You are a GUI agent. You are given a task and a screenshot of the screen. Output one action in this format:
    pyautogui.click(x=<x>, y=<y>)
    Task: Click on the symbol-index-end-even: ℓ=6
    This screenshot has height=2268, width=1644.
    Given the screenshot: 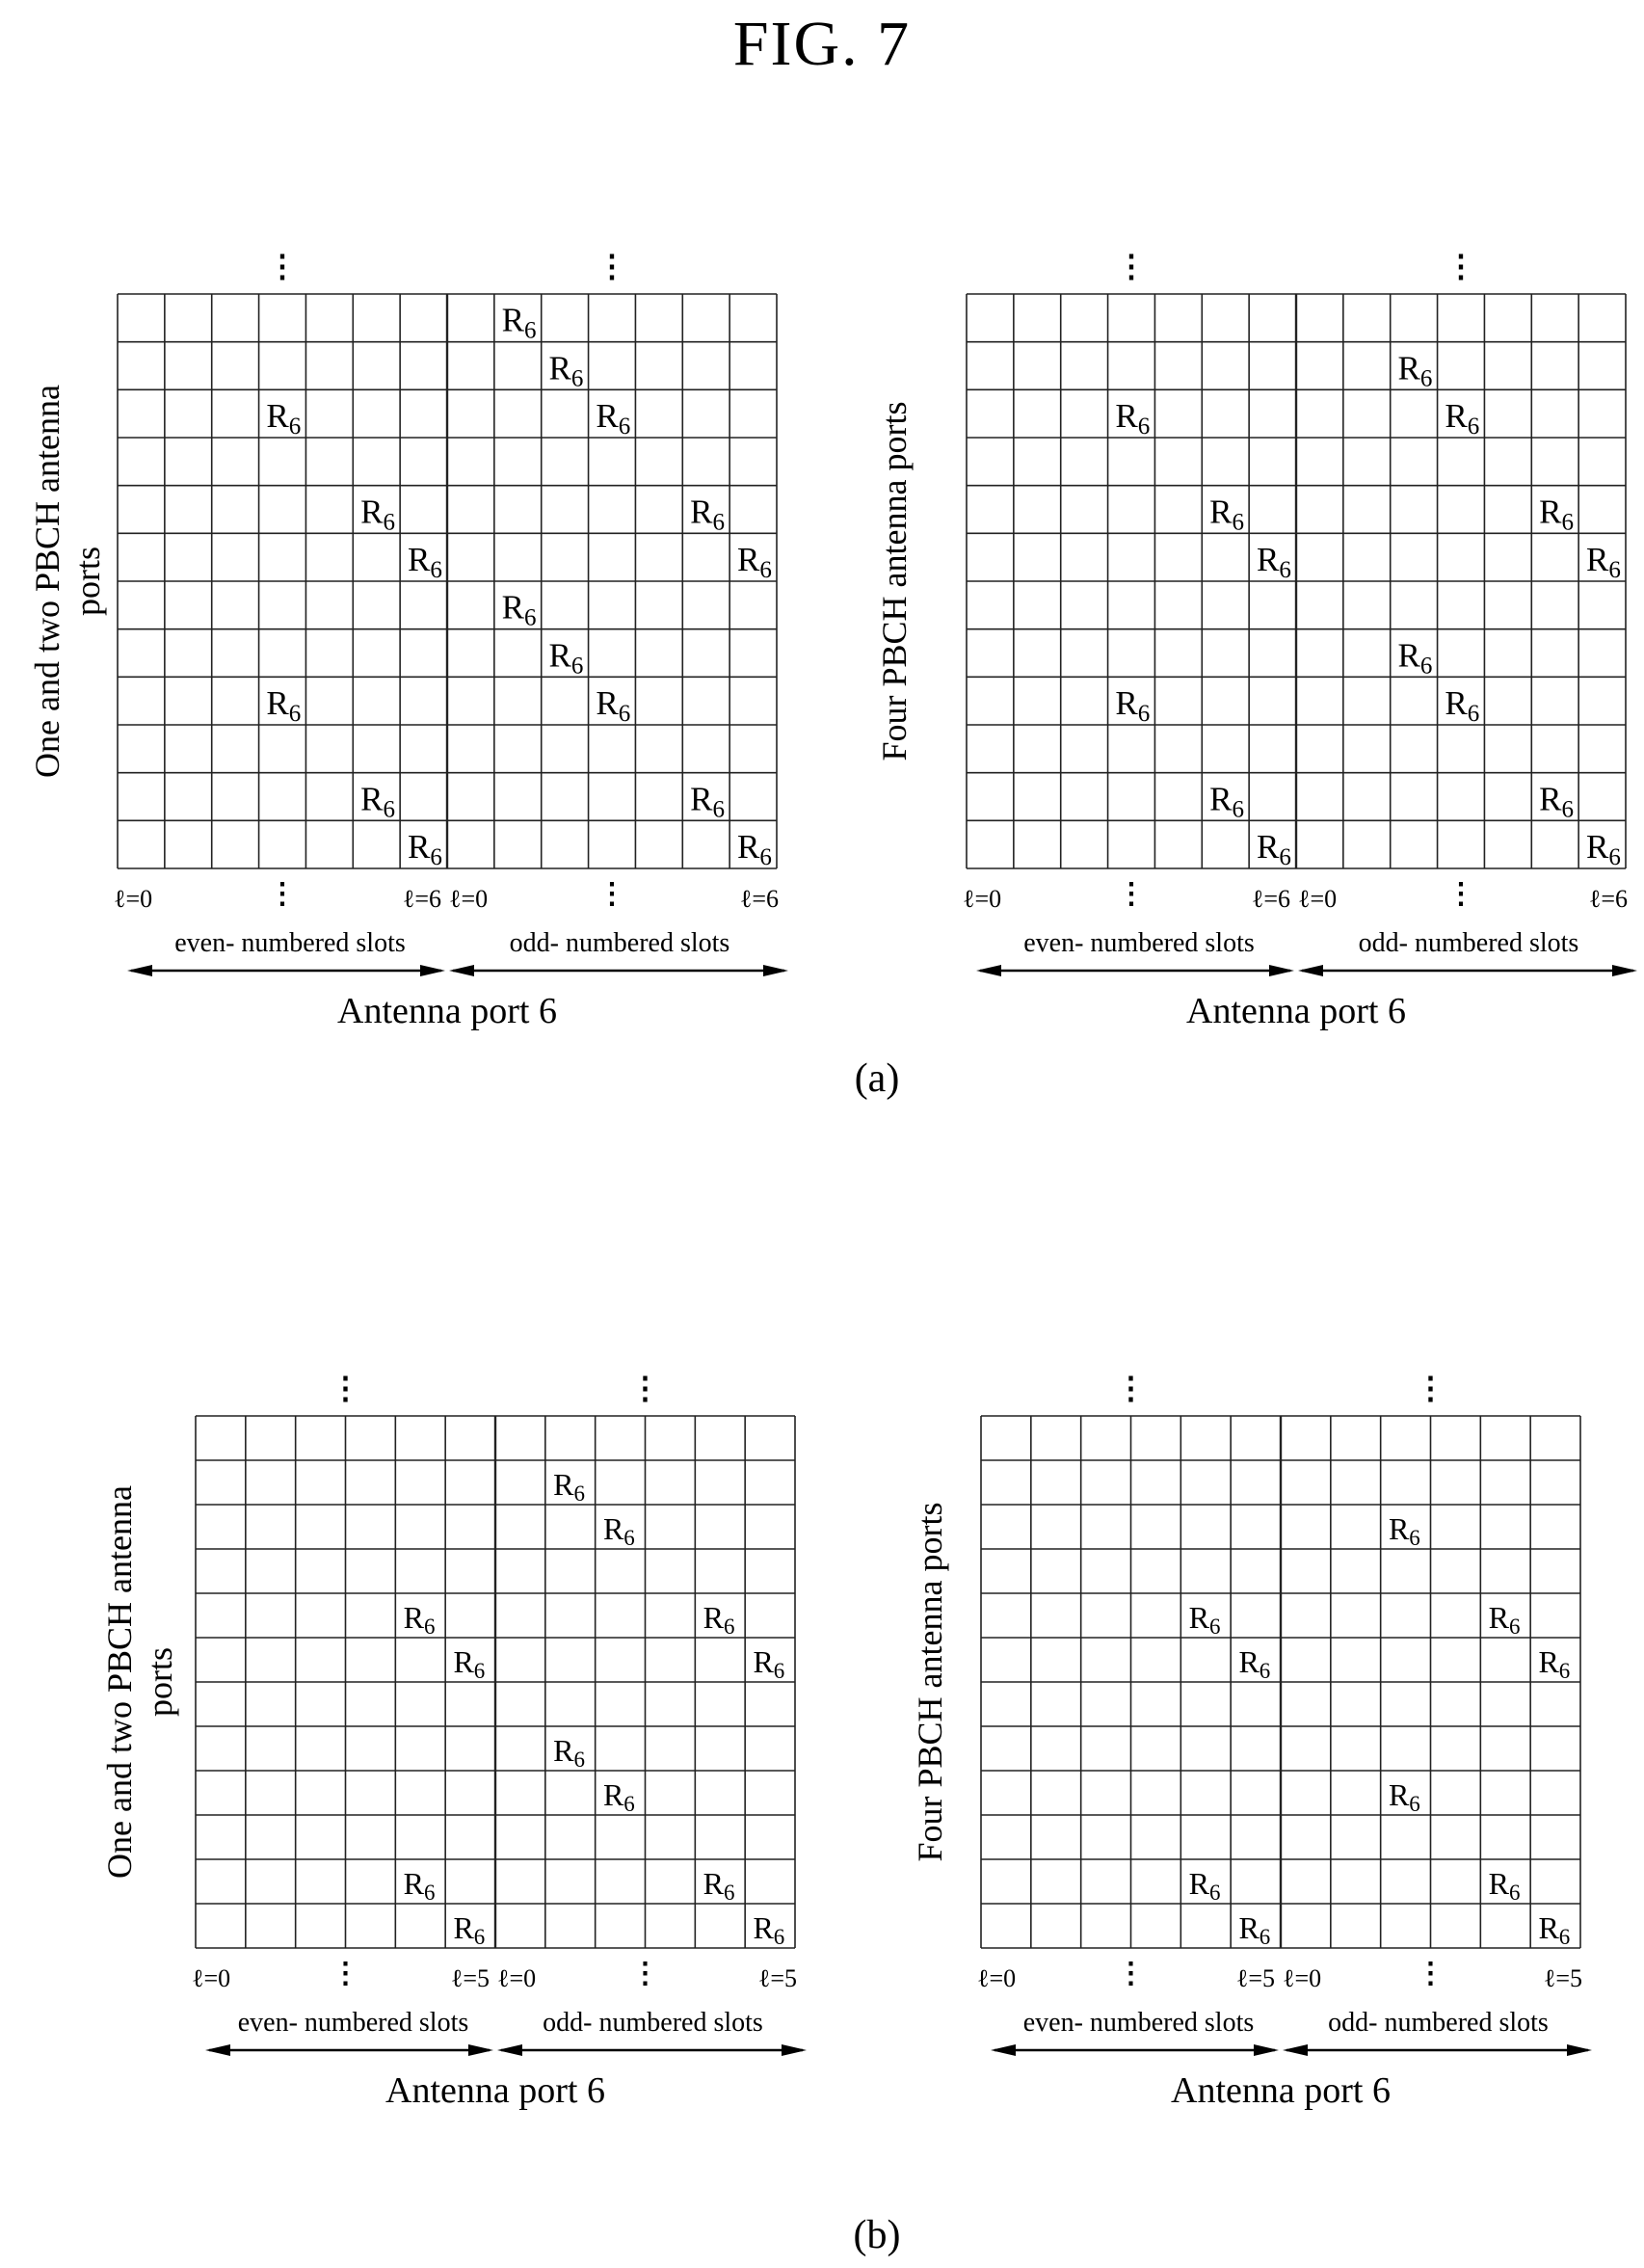 What is the action you would take?
    pyautogui.click(x=1271, y=899)
    